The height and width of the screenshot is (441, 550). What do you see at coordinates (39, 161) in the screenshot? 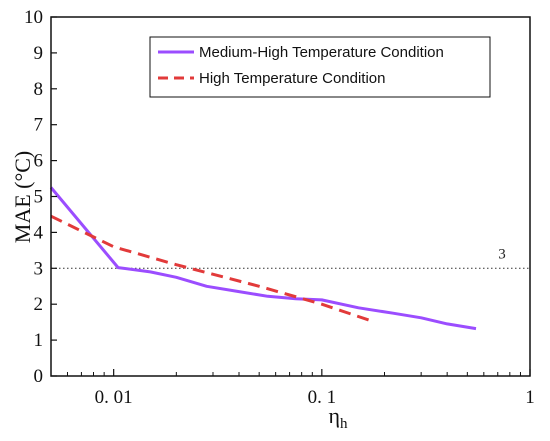
I see `y-tick-label: 6` at bounding box center [39, 161].